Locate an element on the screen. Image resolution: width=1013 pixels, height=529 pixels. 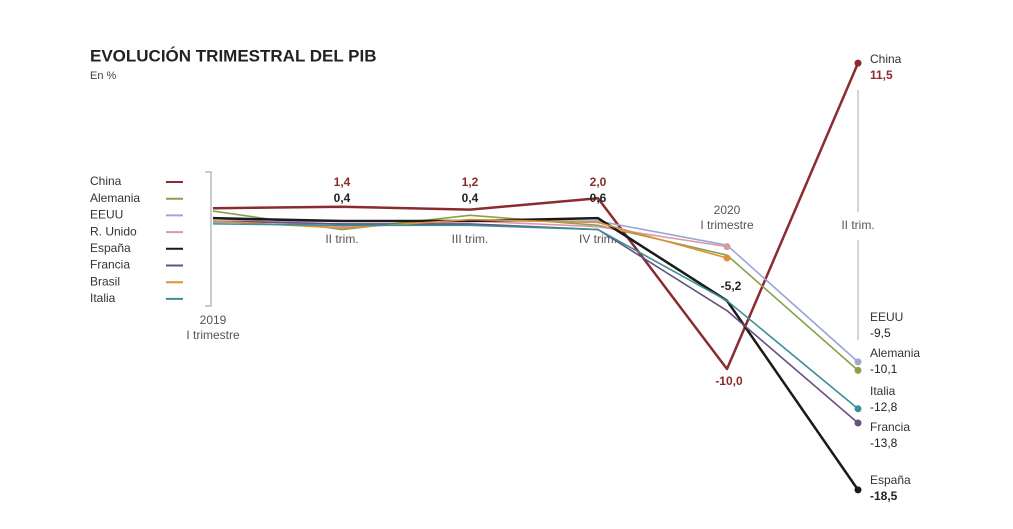
legend-label: R. Unido is located at coordinates (113, 231).